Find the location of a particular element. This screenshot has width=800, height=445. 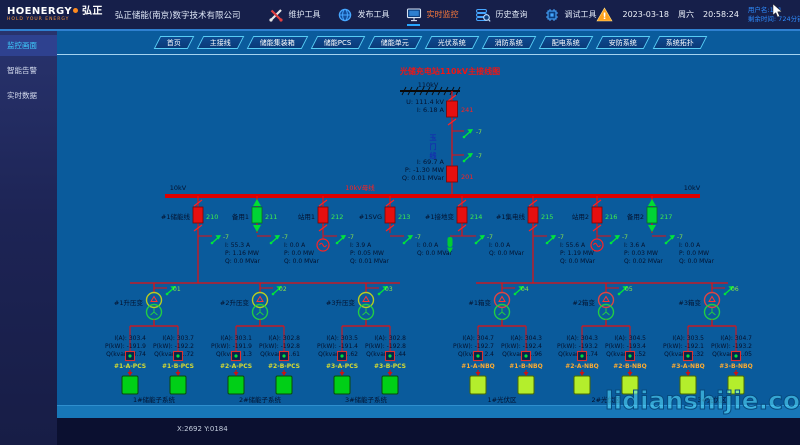

meas-p: P: 1.16 MW is located at coordinates (242, 253).